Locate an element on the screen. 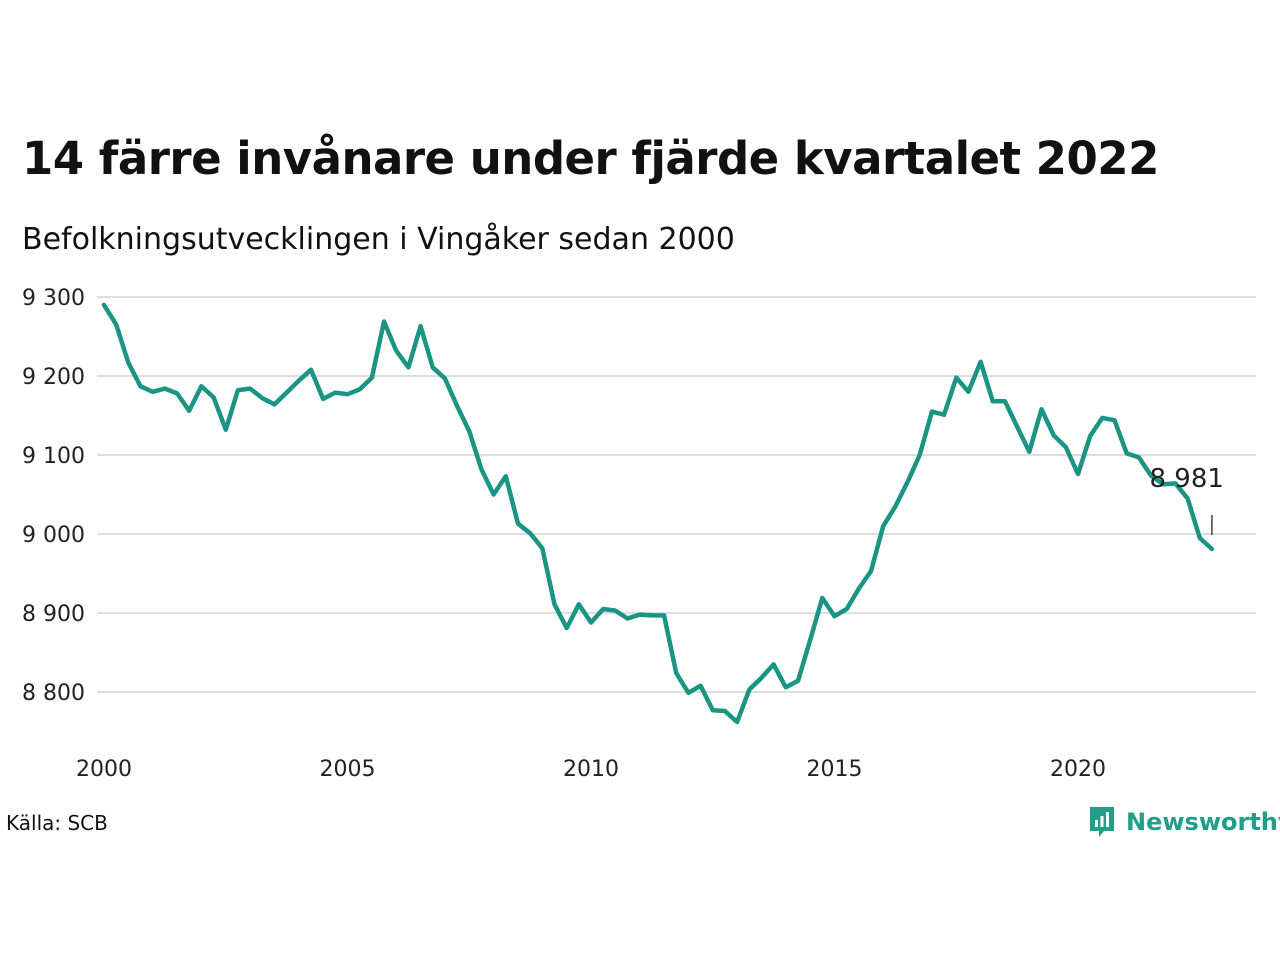 Image resolution: width=1280 pixels, height=960 pixels. y-axis-tick-labels: 8 800 8 900 9 000 9 100 9 200 9 300 is located at coordinates (53, 496).